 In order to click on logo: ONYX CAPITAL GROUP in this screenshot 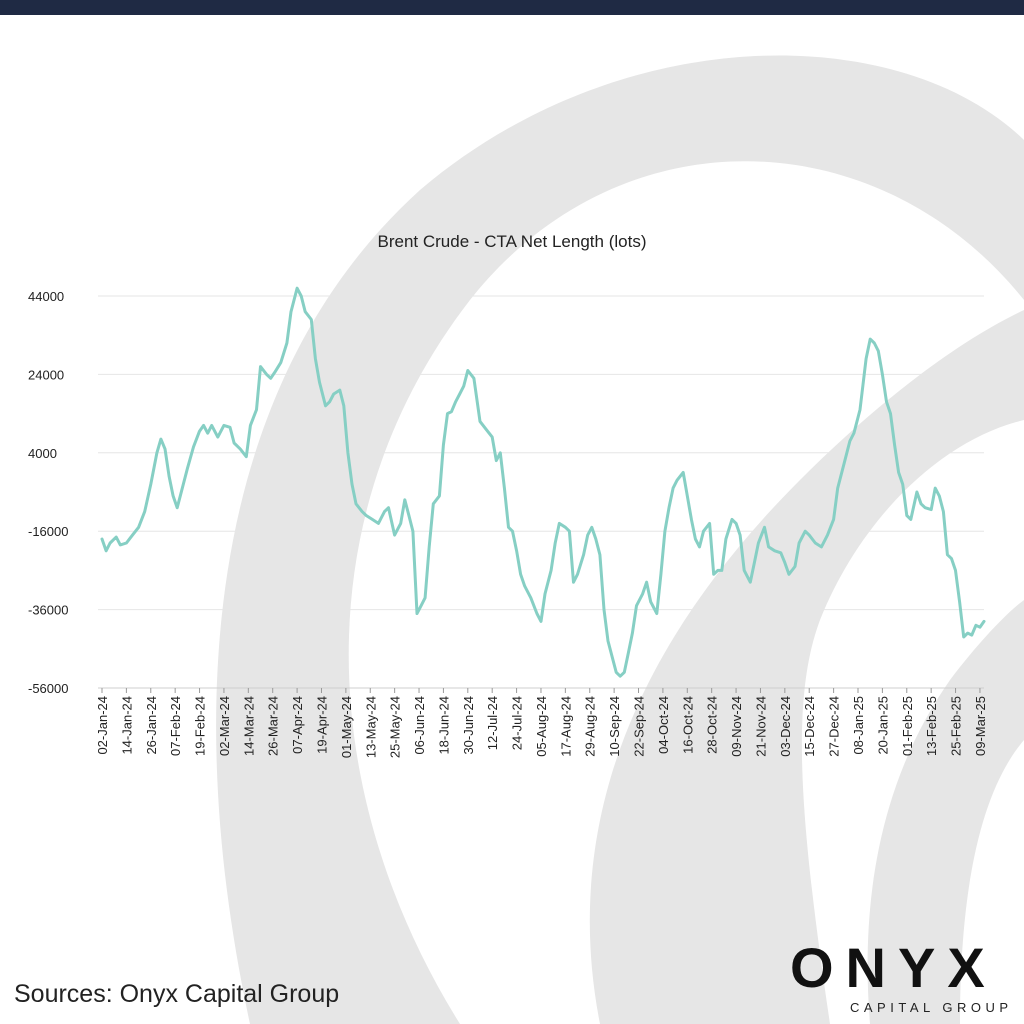, I will do `click(900, 979)`.